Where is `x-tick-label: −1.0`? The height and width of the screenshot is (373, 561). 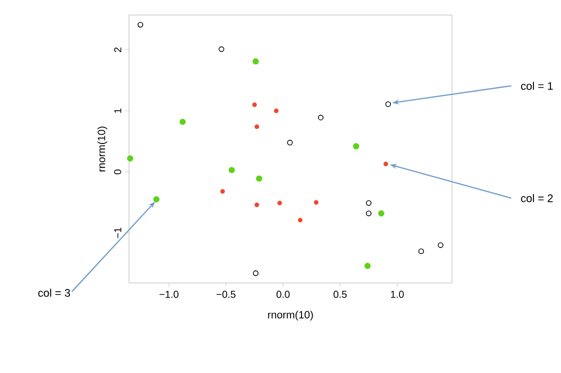 x-tick-label: −1.0 is located at coordinates (169, 294).